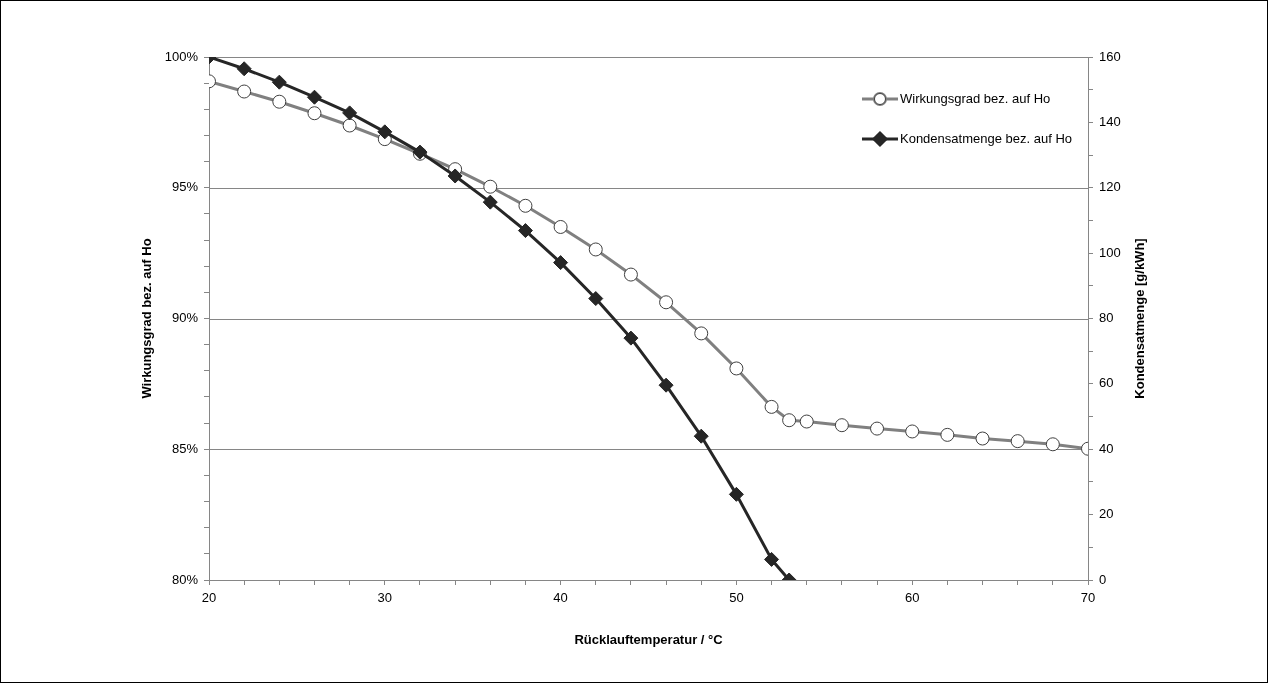  I want to click on y2-tick-label: 80, so click(1106, 318).